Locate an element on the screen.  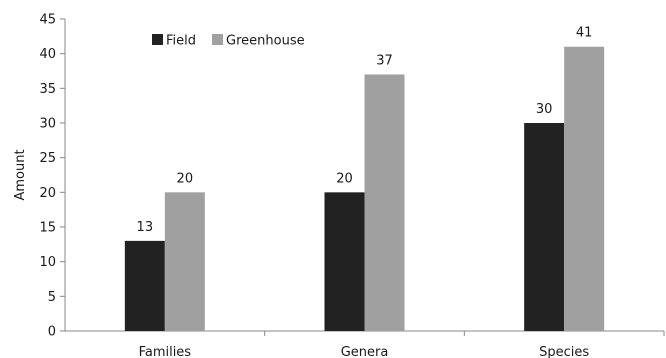
data-label: 13 is located at coordinates (145, 227).